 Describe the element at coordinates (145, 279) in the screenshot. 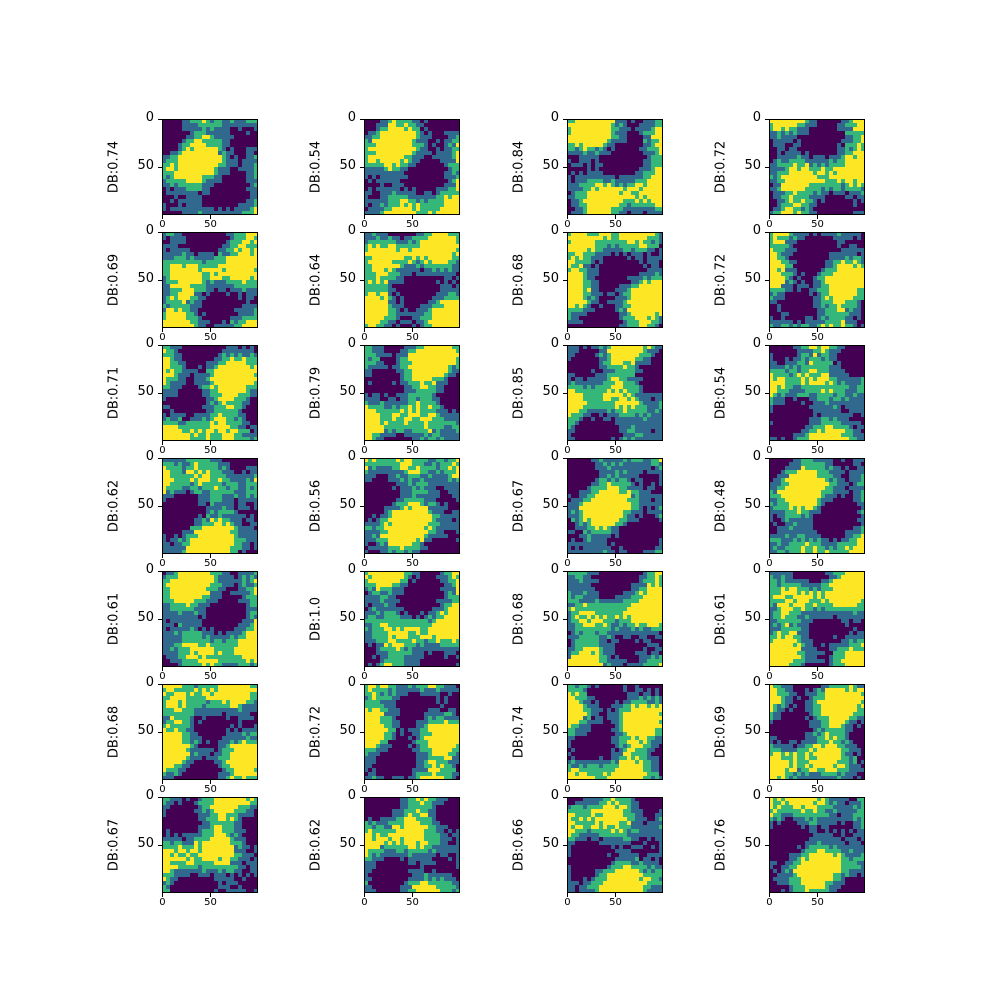

I see `y-tick-label: 50` at that location.